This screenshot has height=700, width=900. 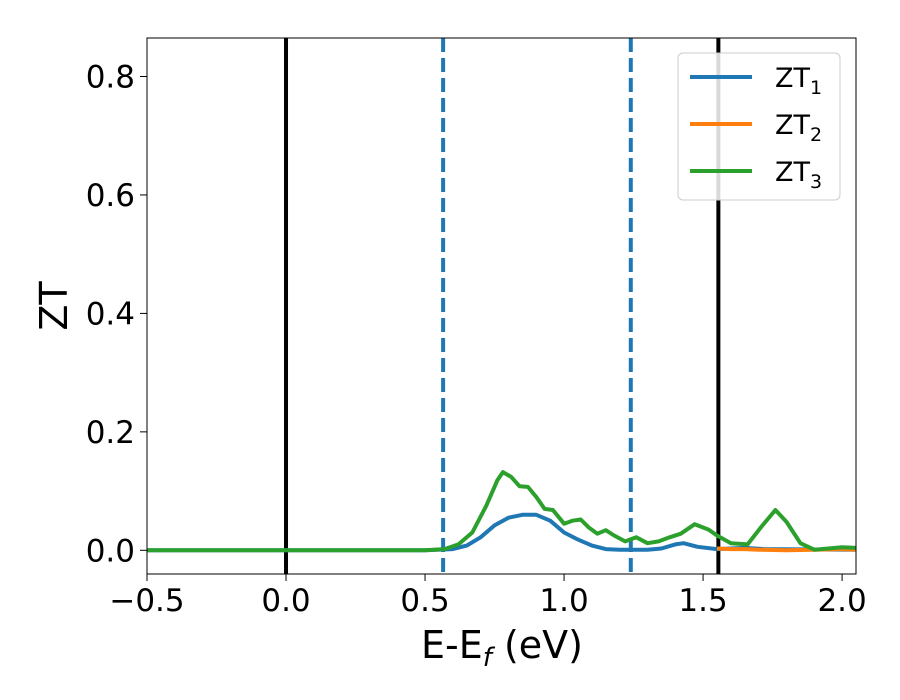 I want to click on y-tick-label: 0.8, so click(x=110, y=77).